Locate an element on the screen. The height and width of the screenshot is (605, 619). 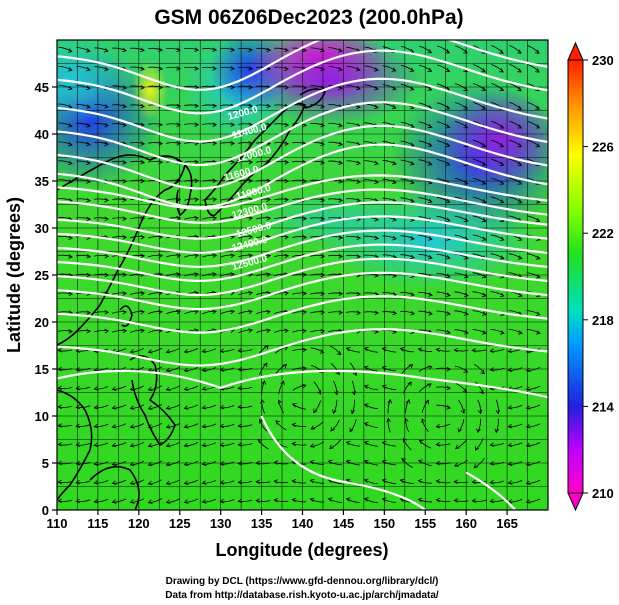
coastline-hokkaido is located at coordinates (312, 98).